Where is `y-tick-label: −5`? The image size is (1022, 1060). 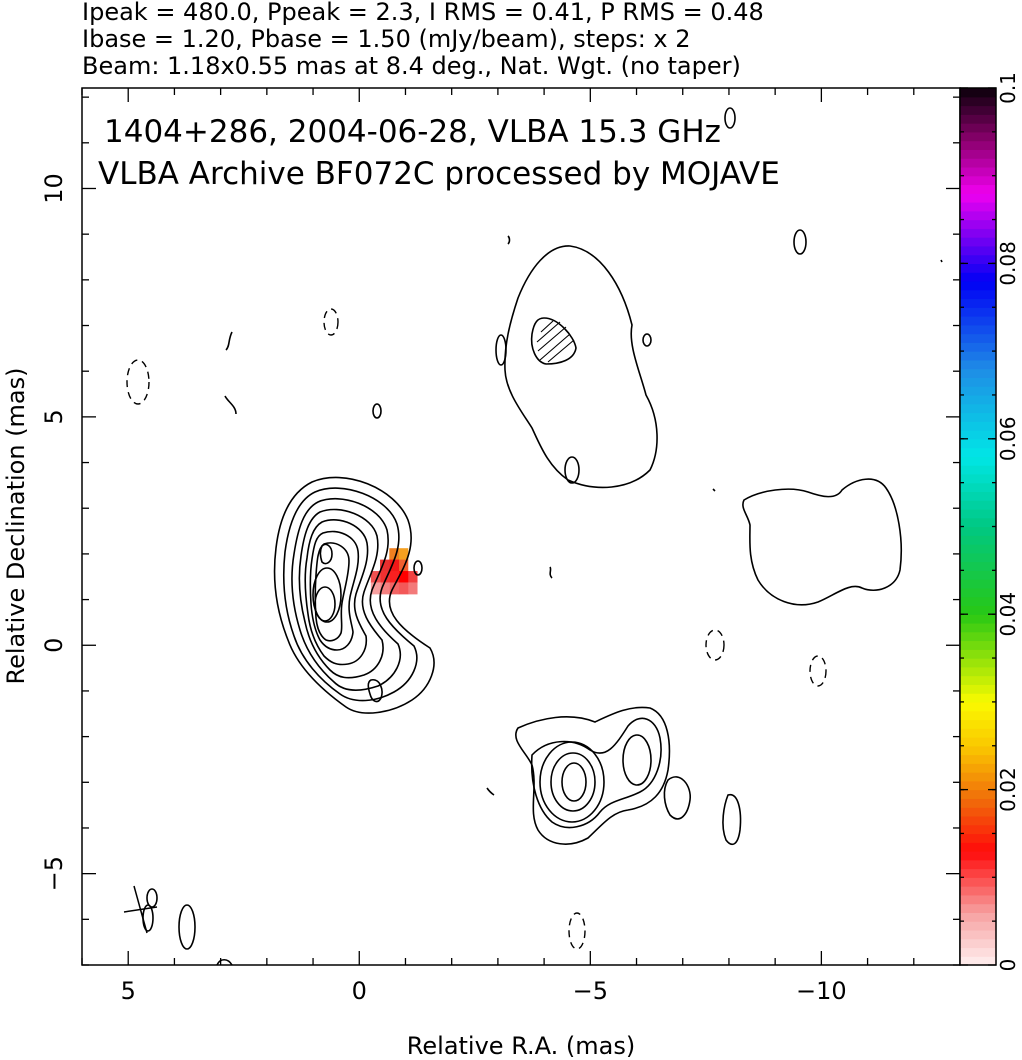 y-tick-label: −5 is located at coordinates (54, 873).